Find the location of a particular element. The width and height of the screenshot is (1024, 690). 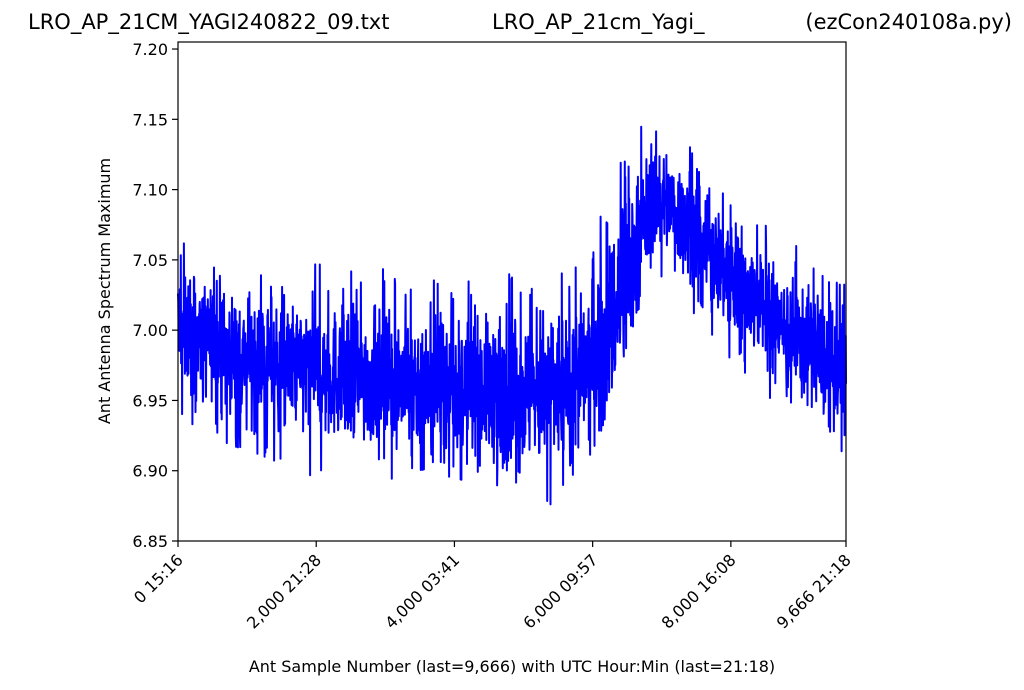

y-tick-label: 6.90 is located at coordinates (150, 471).